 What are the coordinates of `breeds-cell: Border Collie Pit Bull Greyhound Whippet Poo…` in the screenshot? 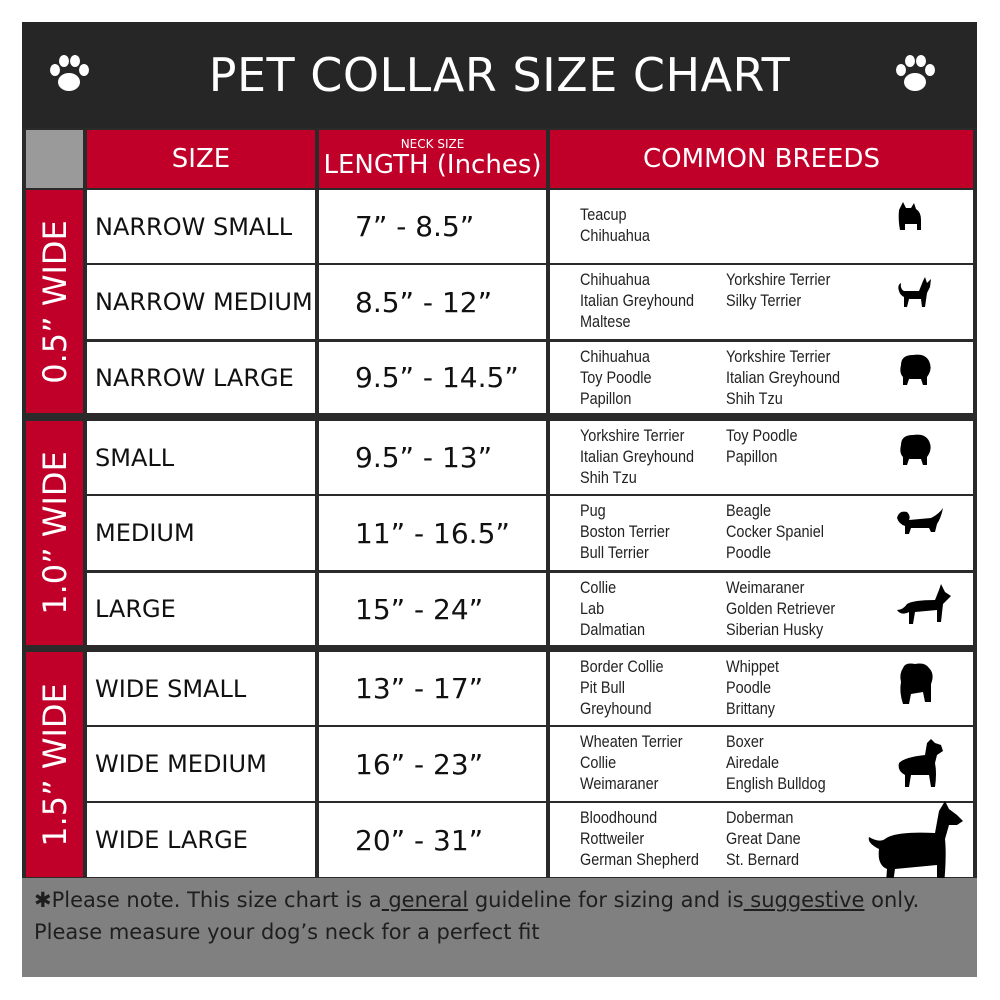 It's located at (761, 688).